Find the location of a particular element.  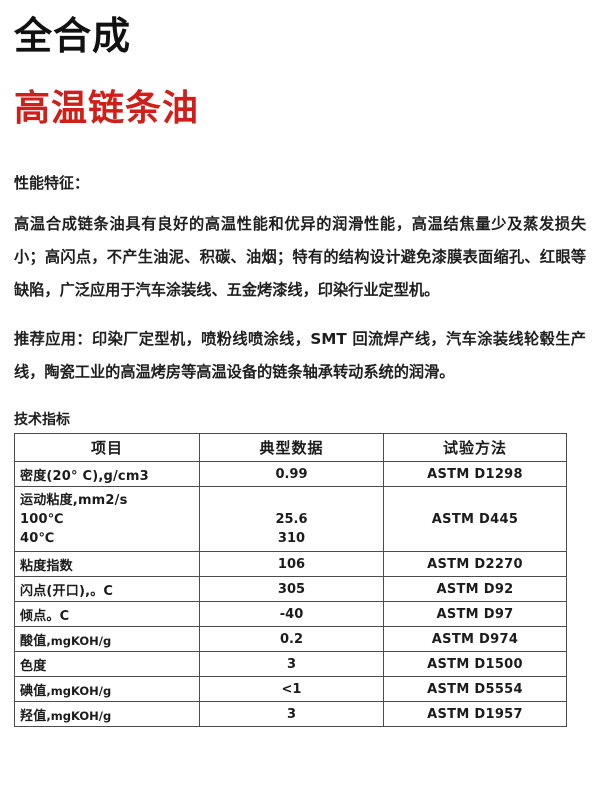

cell-method: ASTM D2270 is located at coordinates (475, 564).